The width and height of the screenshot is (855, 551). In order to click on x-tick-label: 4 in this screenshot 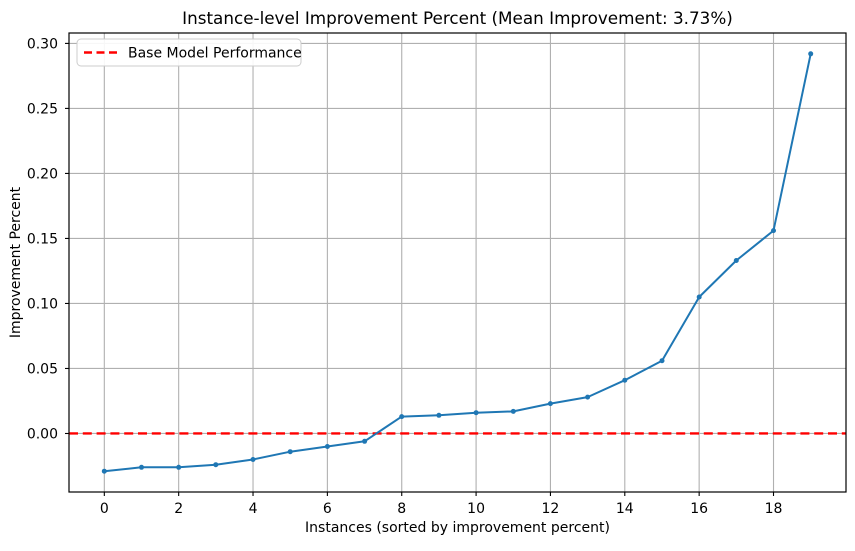, I will do `click(253, 509)`.